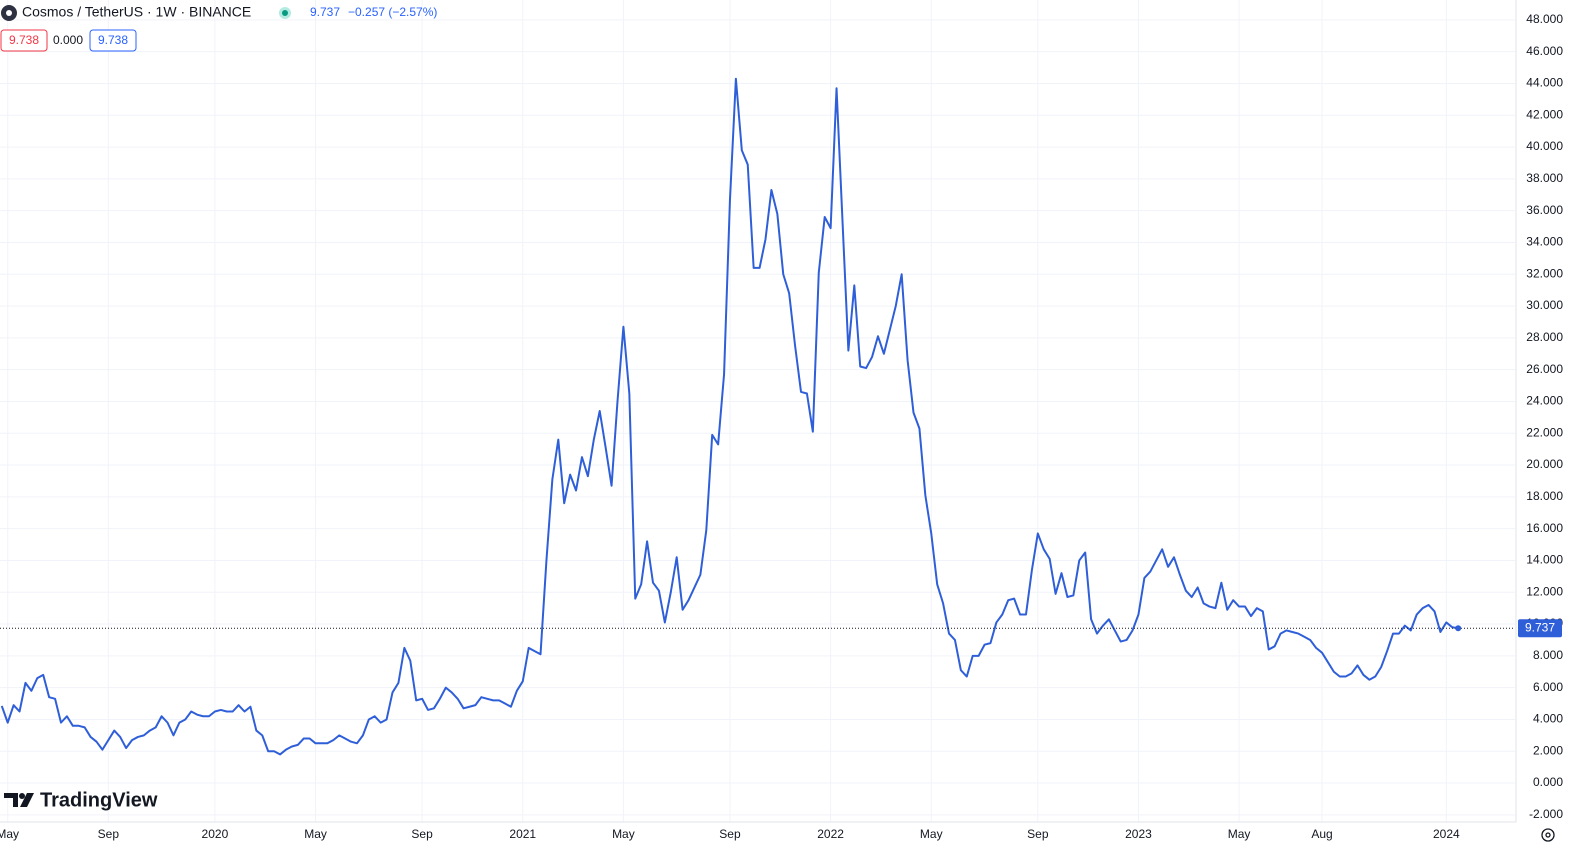 The image size is (1590, 861). Describe the element at coordinates (1544, 560) in the screenshot. I see `y-tick-label: 14.000` at that location.